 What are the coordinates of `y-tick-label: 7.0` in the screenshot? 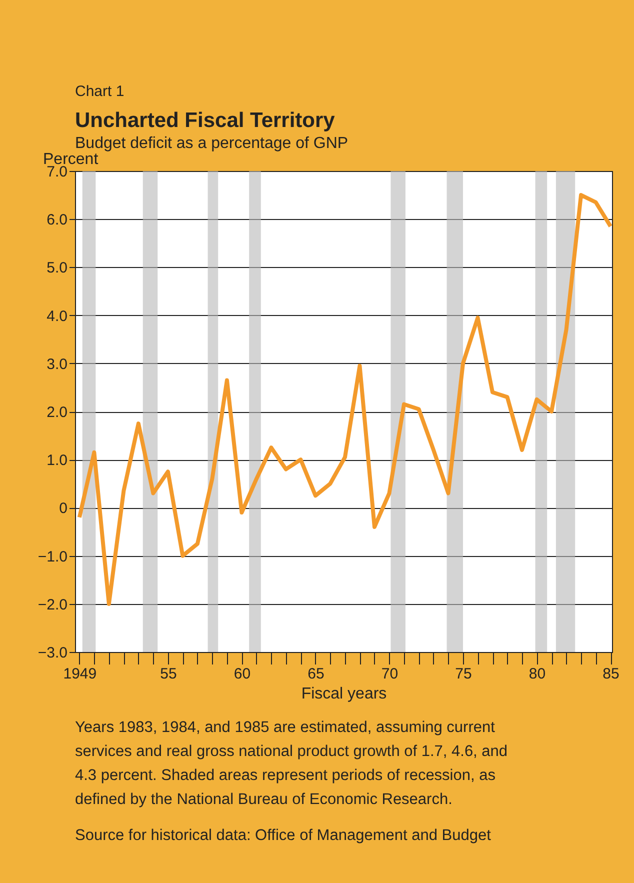 It's located at (57, 172).